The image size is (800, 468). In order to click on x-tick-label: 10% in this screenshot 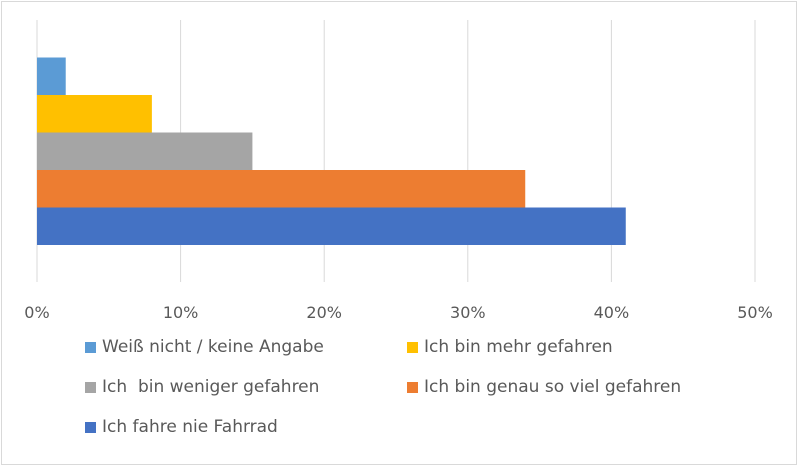, I will do `click(181, 312)`.